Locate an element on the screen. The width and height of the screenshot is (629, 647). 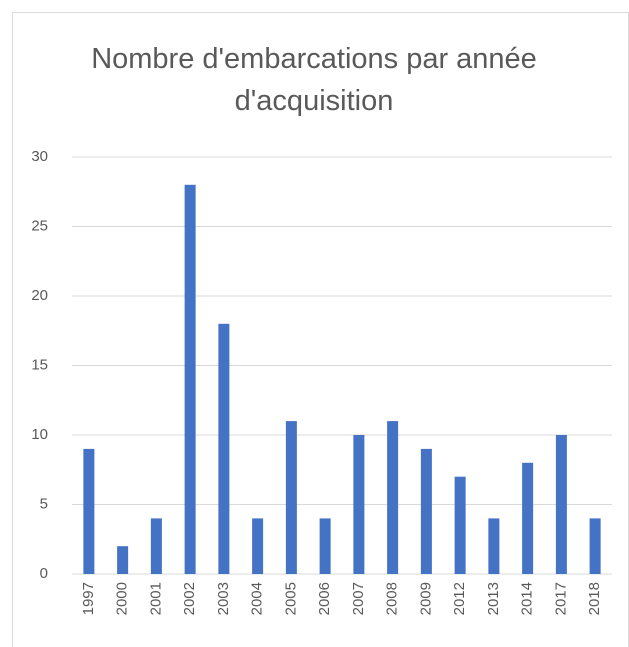
x-tick-label: 2001 is located at coordinates (155, 598).